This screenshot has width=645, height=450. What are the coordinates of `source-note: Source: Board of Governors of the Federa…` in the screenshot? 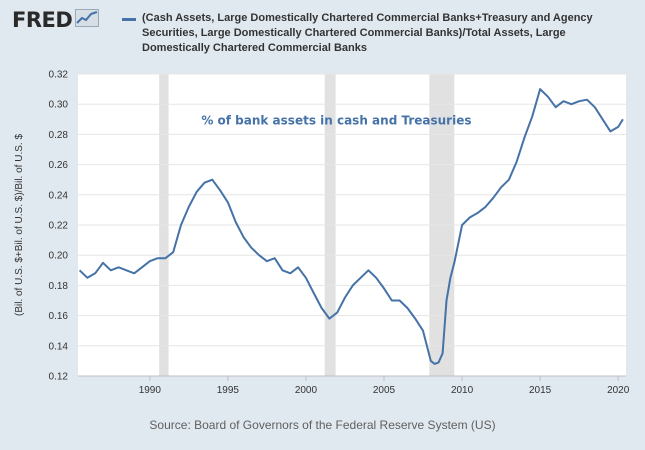 It's located at (322, 425).